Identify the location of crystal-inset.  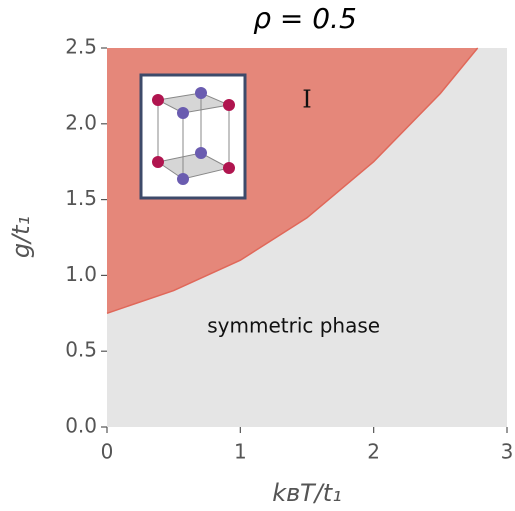
(193, 136).